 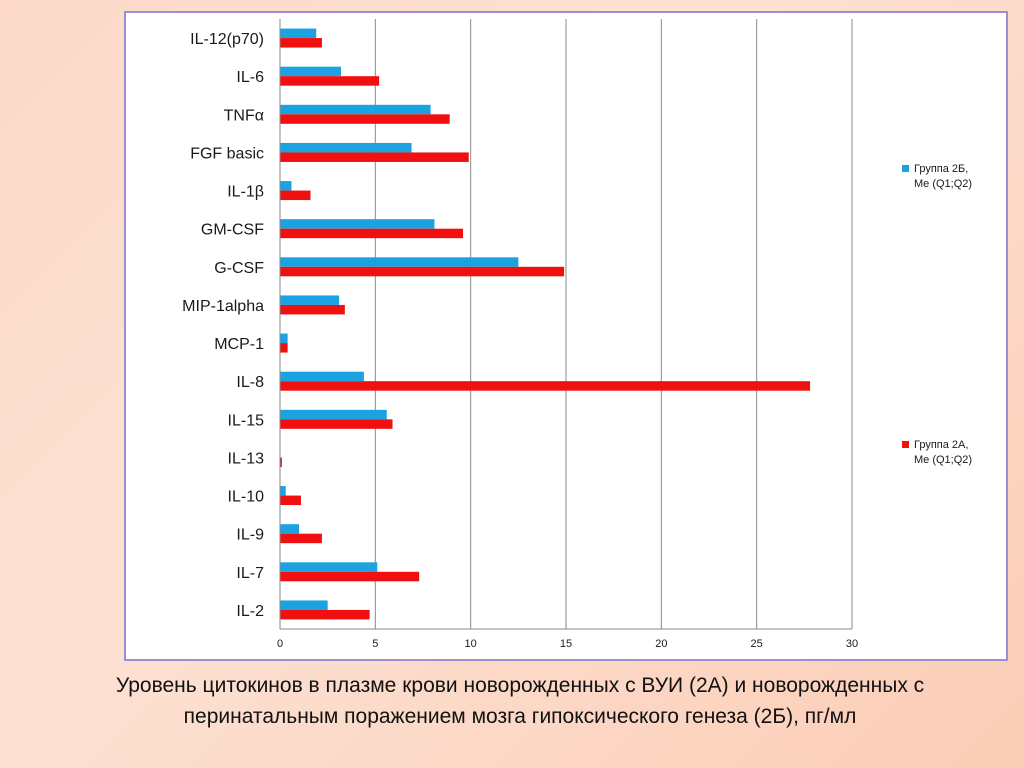 I want to click on category-label: GM-CSF, so click(x=232, y=230).